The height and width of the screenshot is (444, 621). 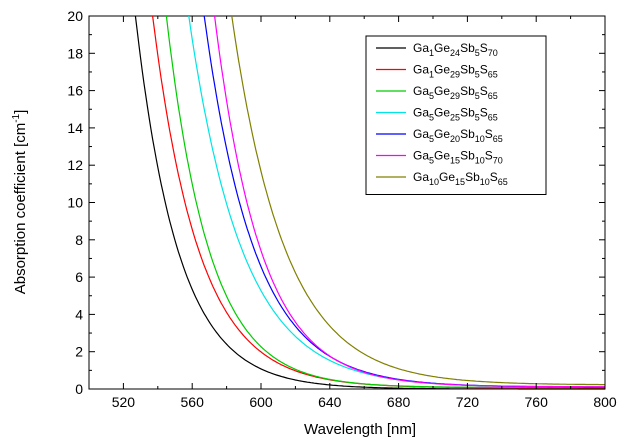 I want to click on legend-box, so click(x=456, y=115).